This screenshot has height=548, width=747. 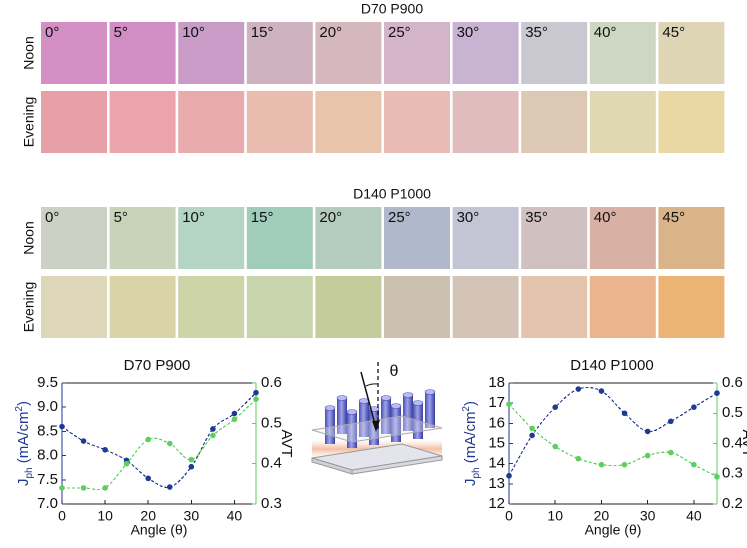 What do you see at coordinates (648, 516) in the screenshot?
I see `x-tick-label: 30` at bounding box center [648, 516].